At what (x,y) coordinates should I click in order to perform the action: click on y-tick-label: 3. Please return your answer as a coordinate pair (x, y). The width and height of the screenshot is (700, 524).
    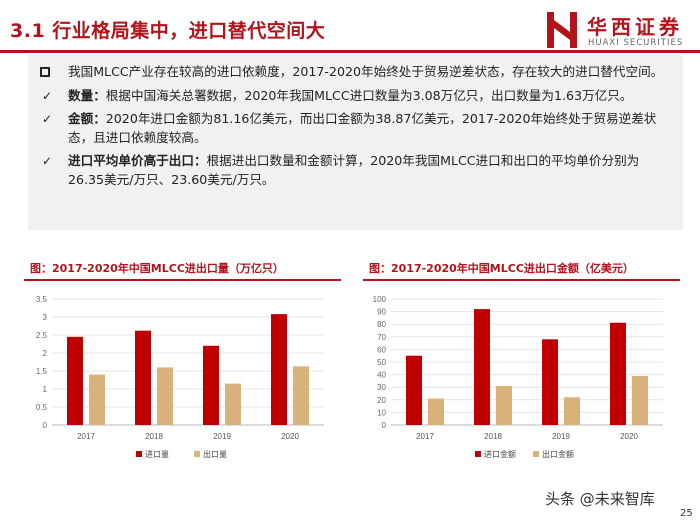
    Looking at the image, I should click on (45, 317).